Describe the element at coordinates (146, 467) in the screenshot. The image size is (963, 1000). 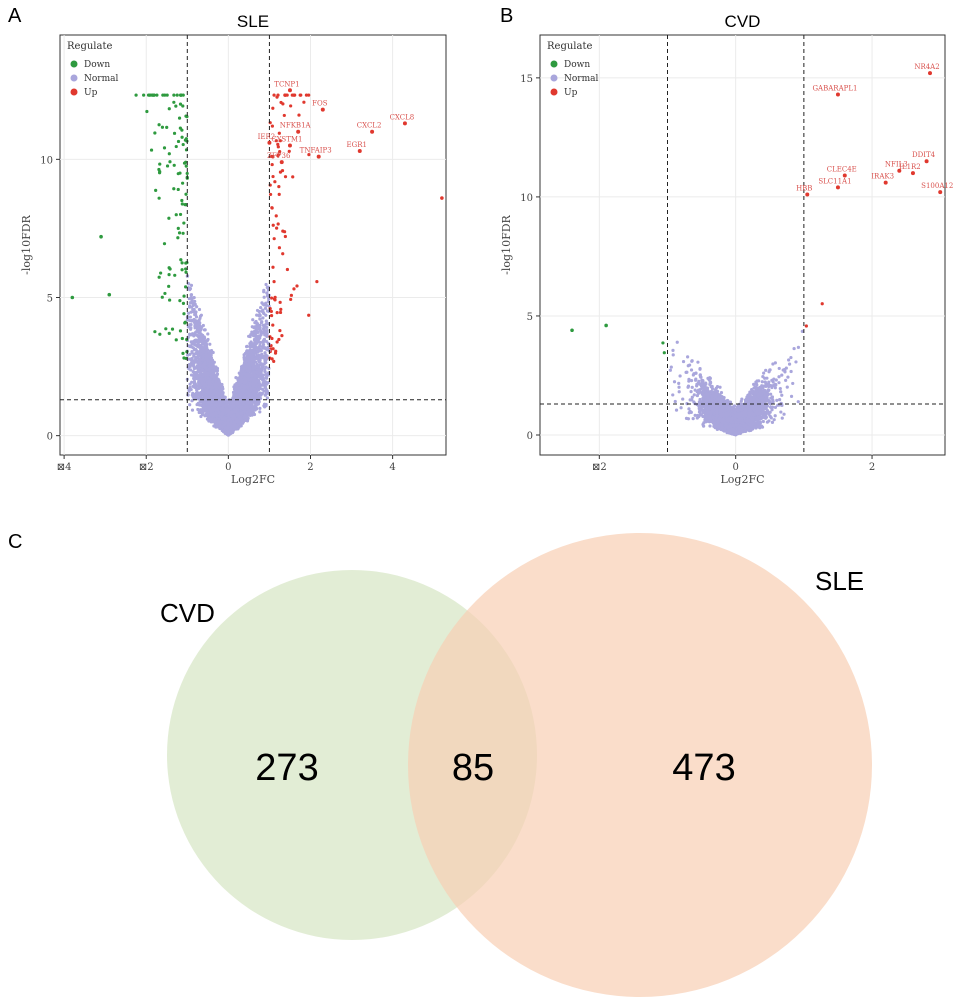
I see `x-tick-label: ⊠2` at that location.